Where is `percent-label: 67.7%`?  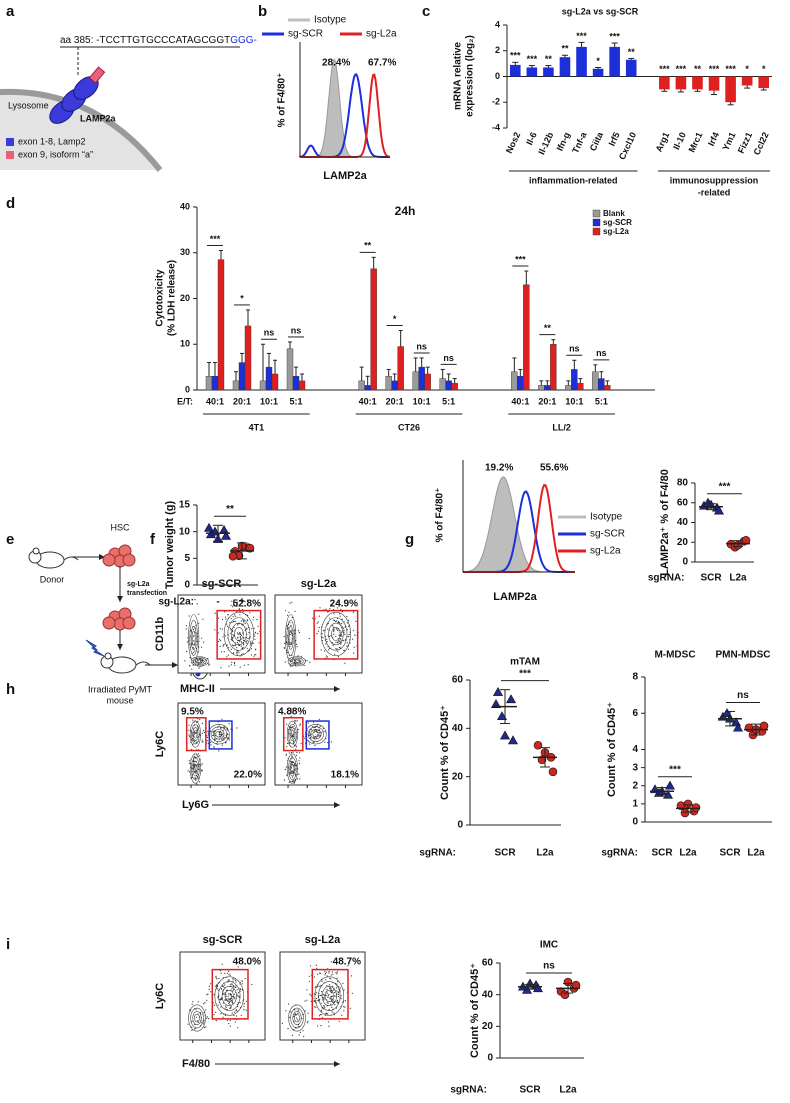
percent-label: 67.7% is located at coordinates (382, 63).